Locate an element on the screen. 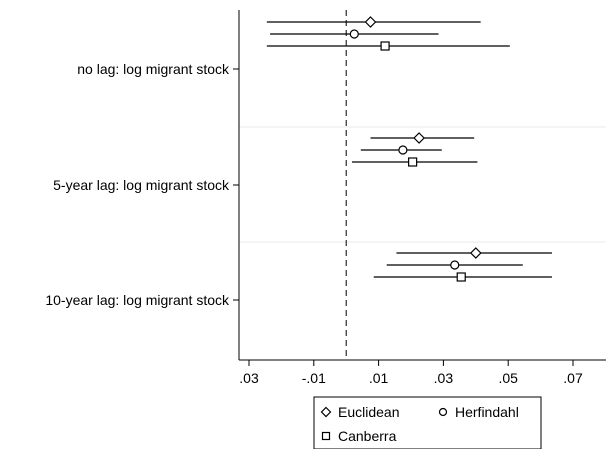 This screenshot has height=449, width=606. x-tick-label: .01 is located at coordinates (379, 378).